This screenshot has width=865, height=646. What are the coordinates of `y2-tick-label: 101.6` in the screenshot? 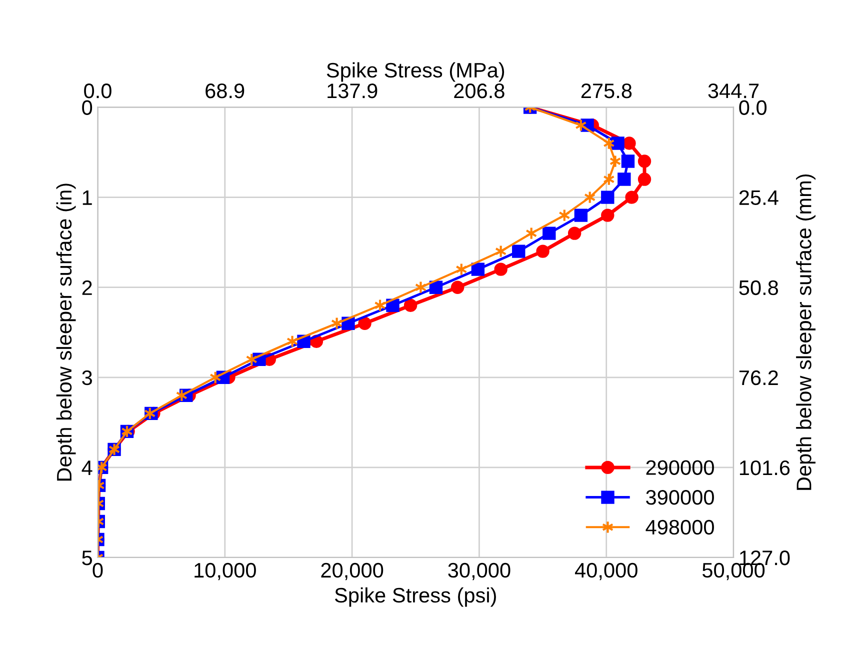 It's located at (765, 468).